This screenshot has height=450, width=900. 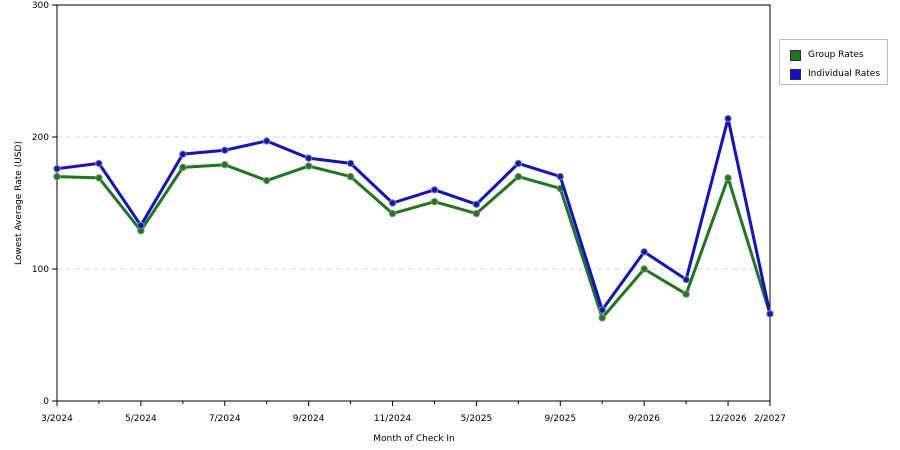 What do you see at coordinates (795, 74) in the screenshot?
I see `legend-swatch-individual-rates` at bounding box center [795, 74].